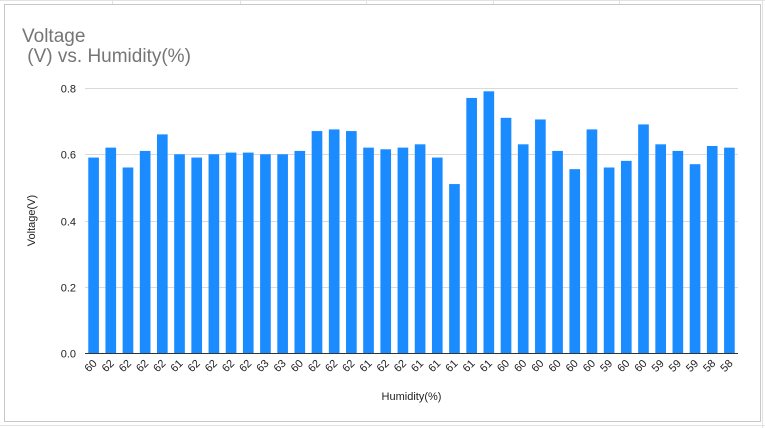 The width and height of the screenshot is (765, 428). I want to click on y-tick-label: 0.8, so click(68, 90).